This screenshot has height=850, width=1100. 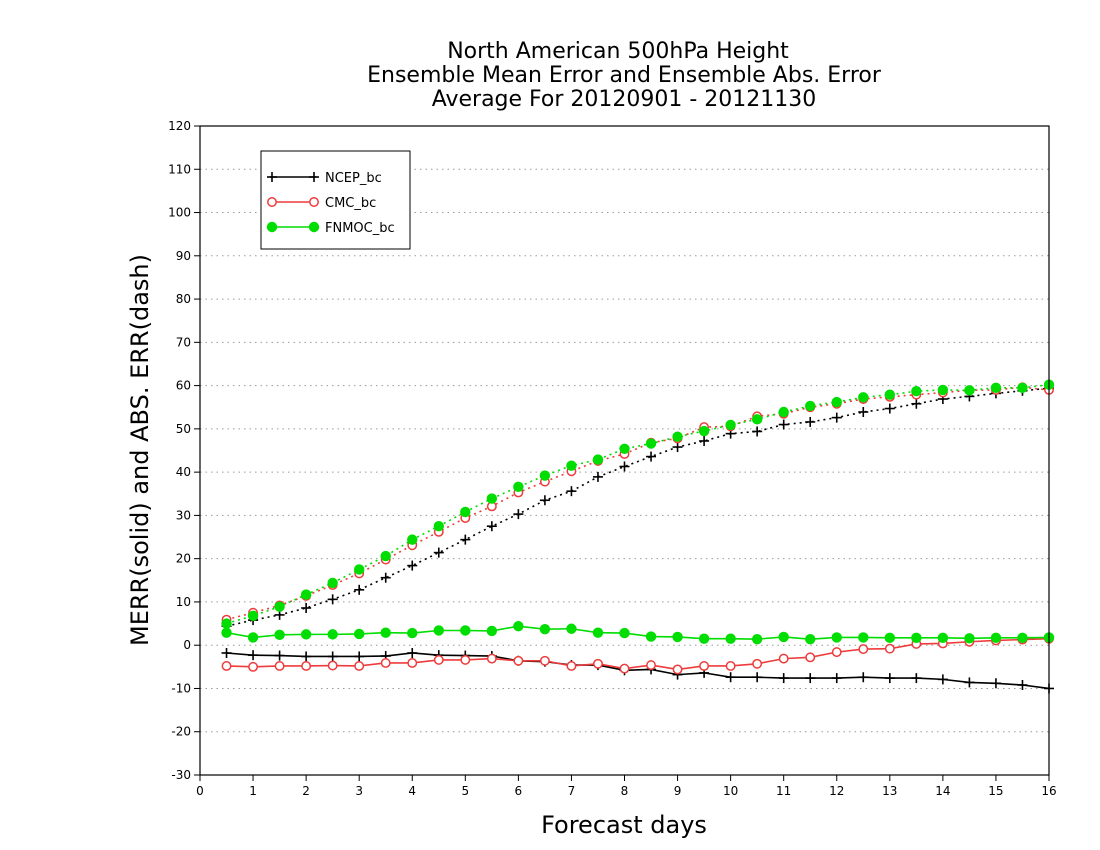 I want to click on x-tick-label: 9, so click(x=678, y=791).